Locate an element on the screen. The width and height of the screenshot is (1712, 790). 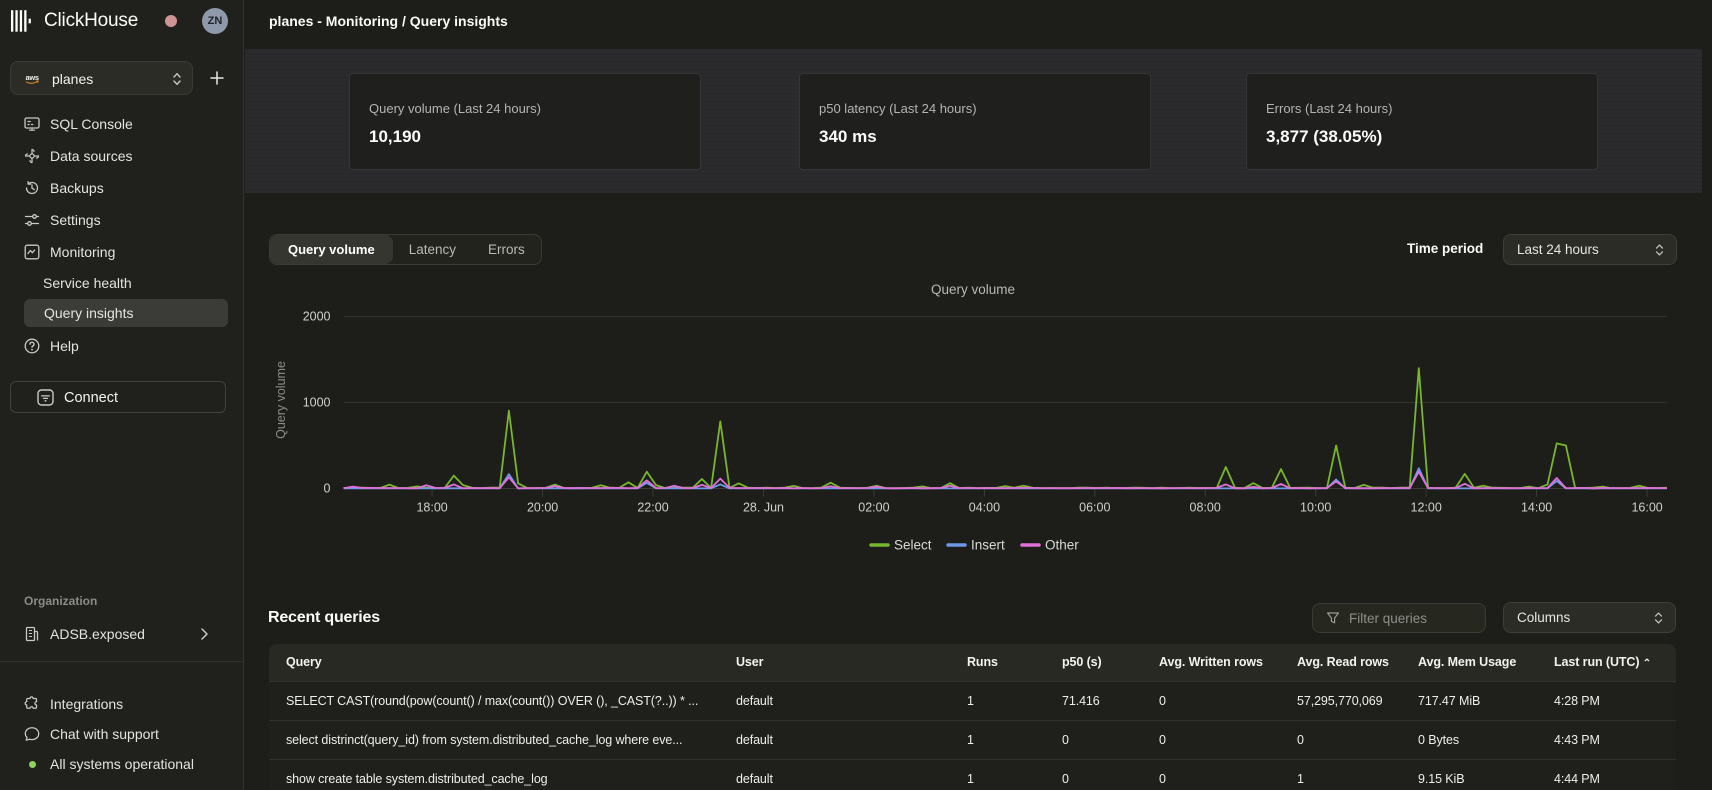
svg-text: 1000 is located at coordinates (317, 403).